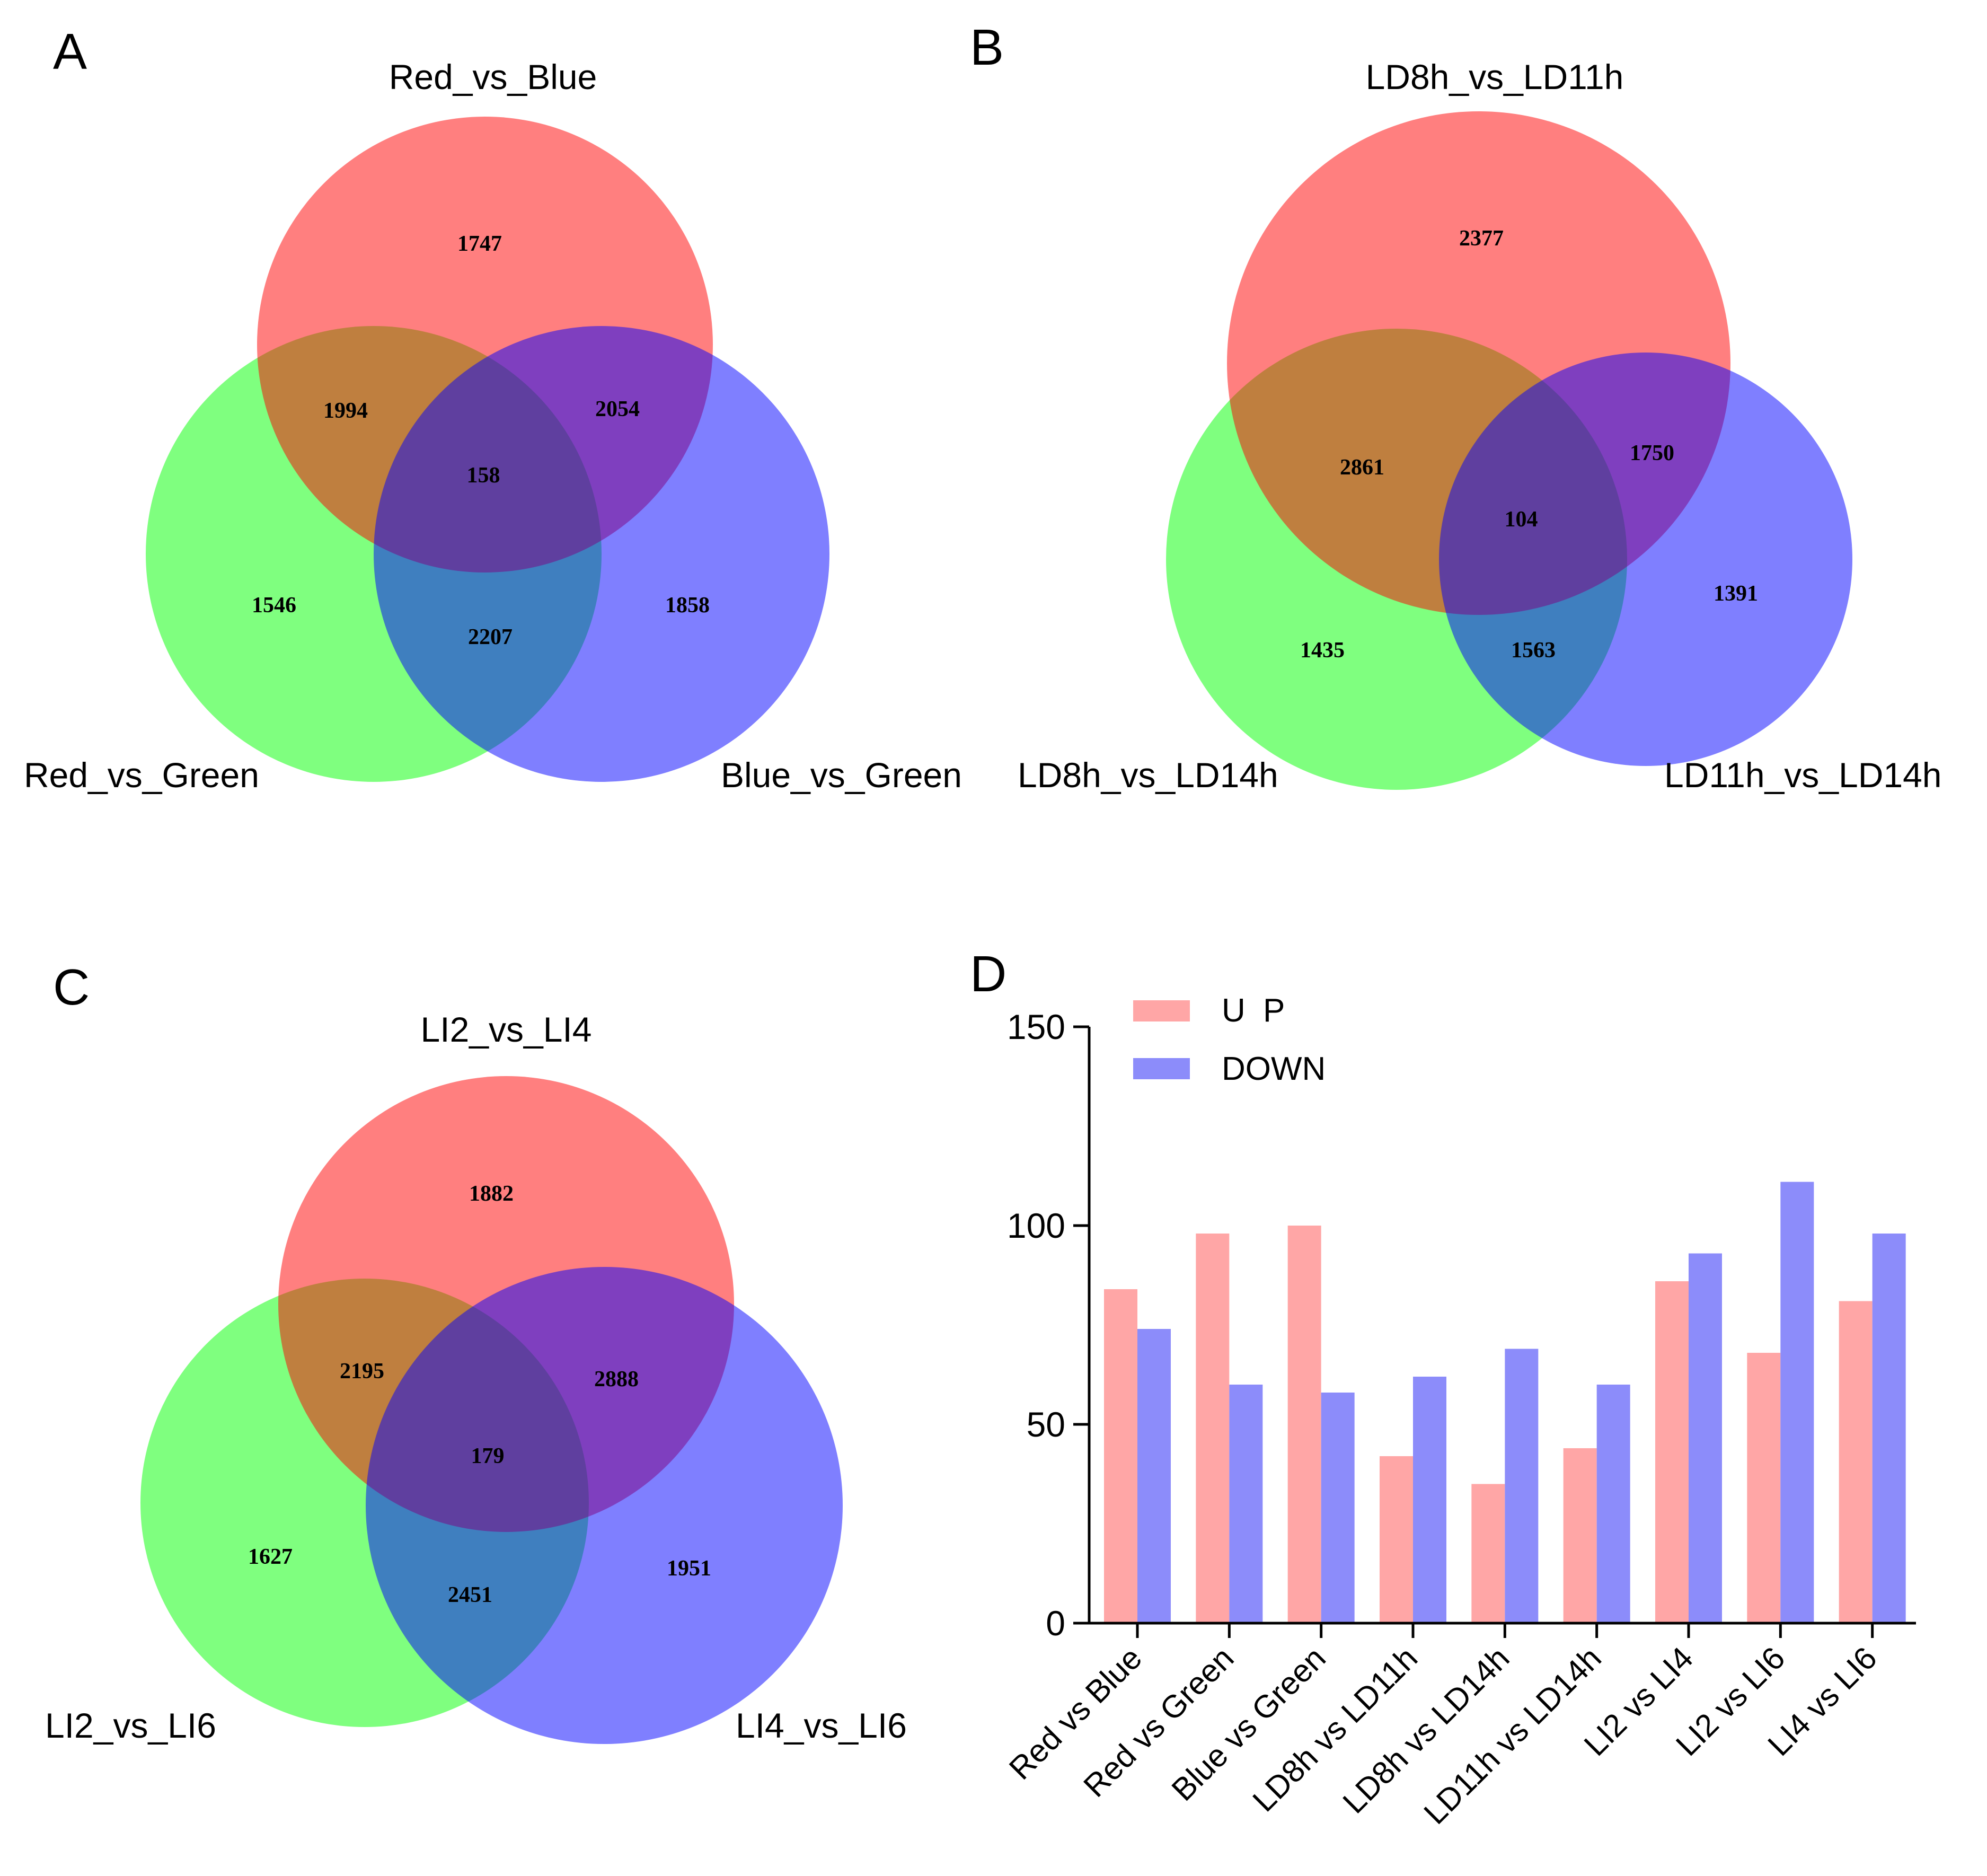  Describe the element at coordinates (493, 76) in the screenshot. I see `venn-a-top-label: Red_vs_Blue` at that location.